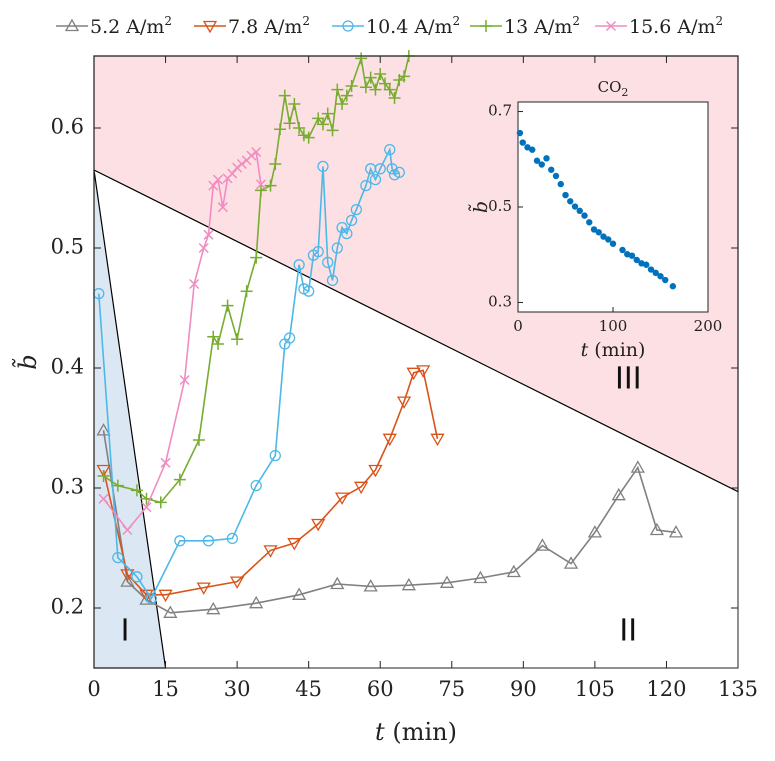 This screenshot has width=775, height=761. I want to click on legend-label-base: 5.2 A/m, so click(127, 27).